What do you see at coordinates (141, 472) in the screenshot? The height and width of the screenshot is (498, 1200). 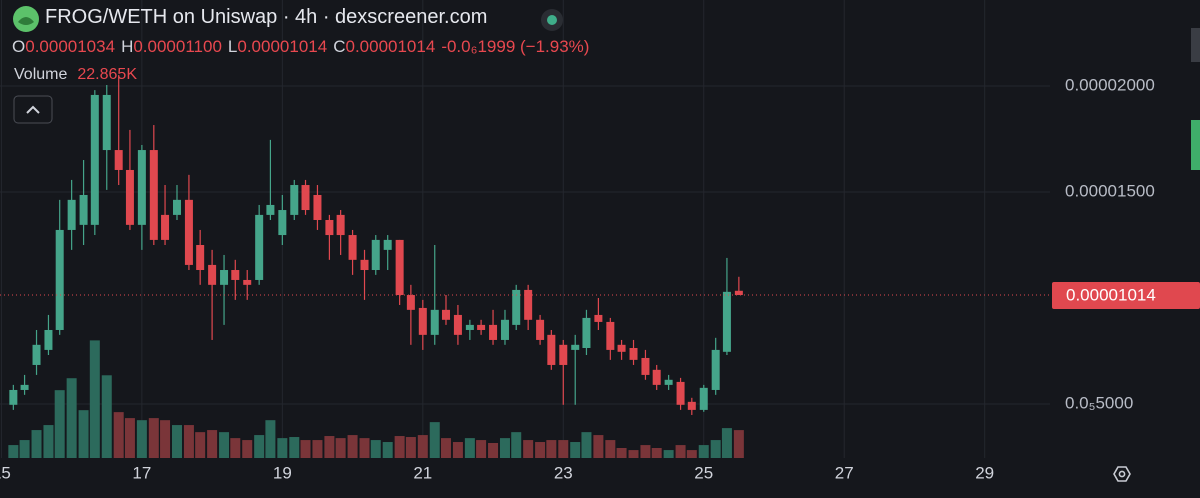 I see `x-tick-label: 17` at bounding box center [141, 472].